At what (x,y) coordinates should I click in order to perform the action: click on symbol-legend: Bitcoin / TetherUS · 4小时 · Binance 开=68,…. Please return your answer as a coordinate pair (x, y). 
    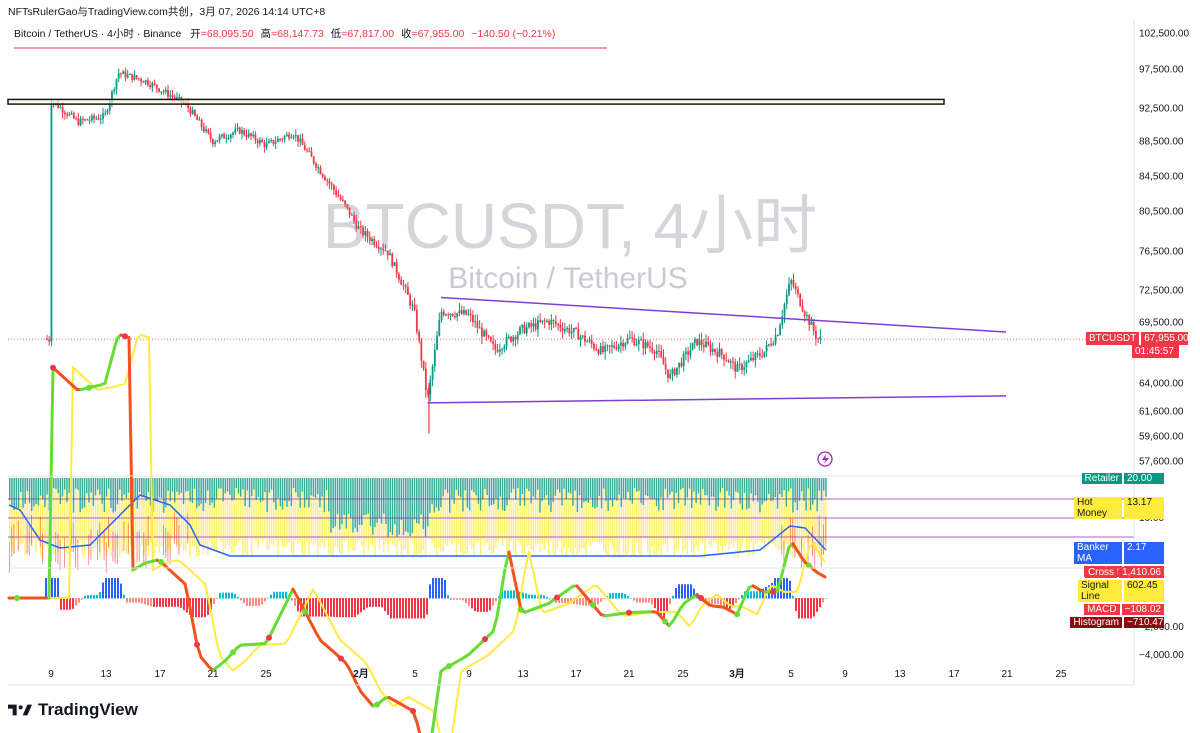
    Looking at the image, I should click on (284, 33).